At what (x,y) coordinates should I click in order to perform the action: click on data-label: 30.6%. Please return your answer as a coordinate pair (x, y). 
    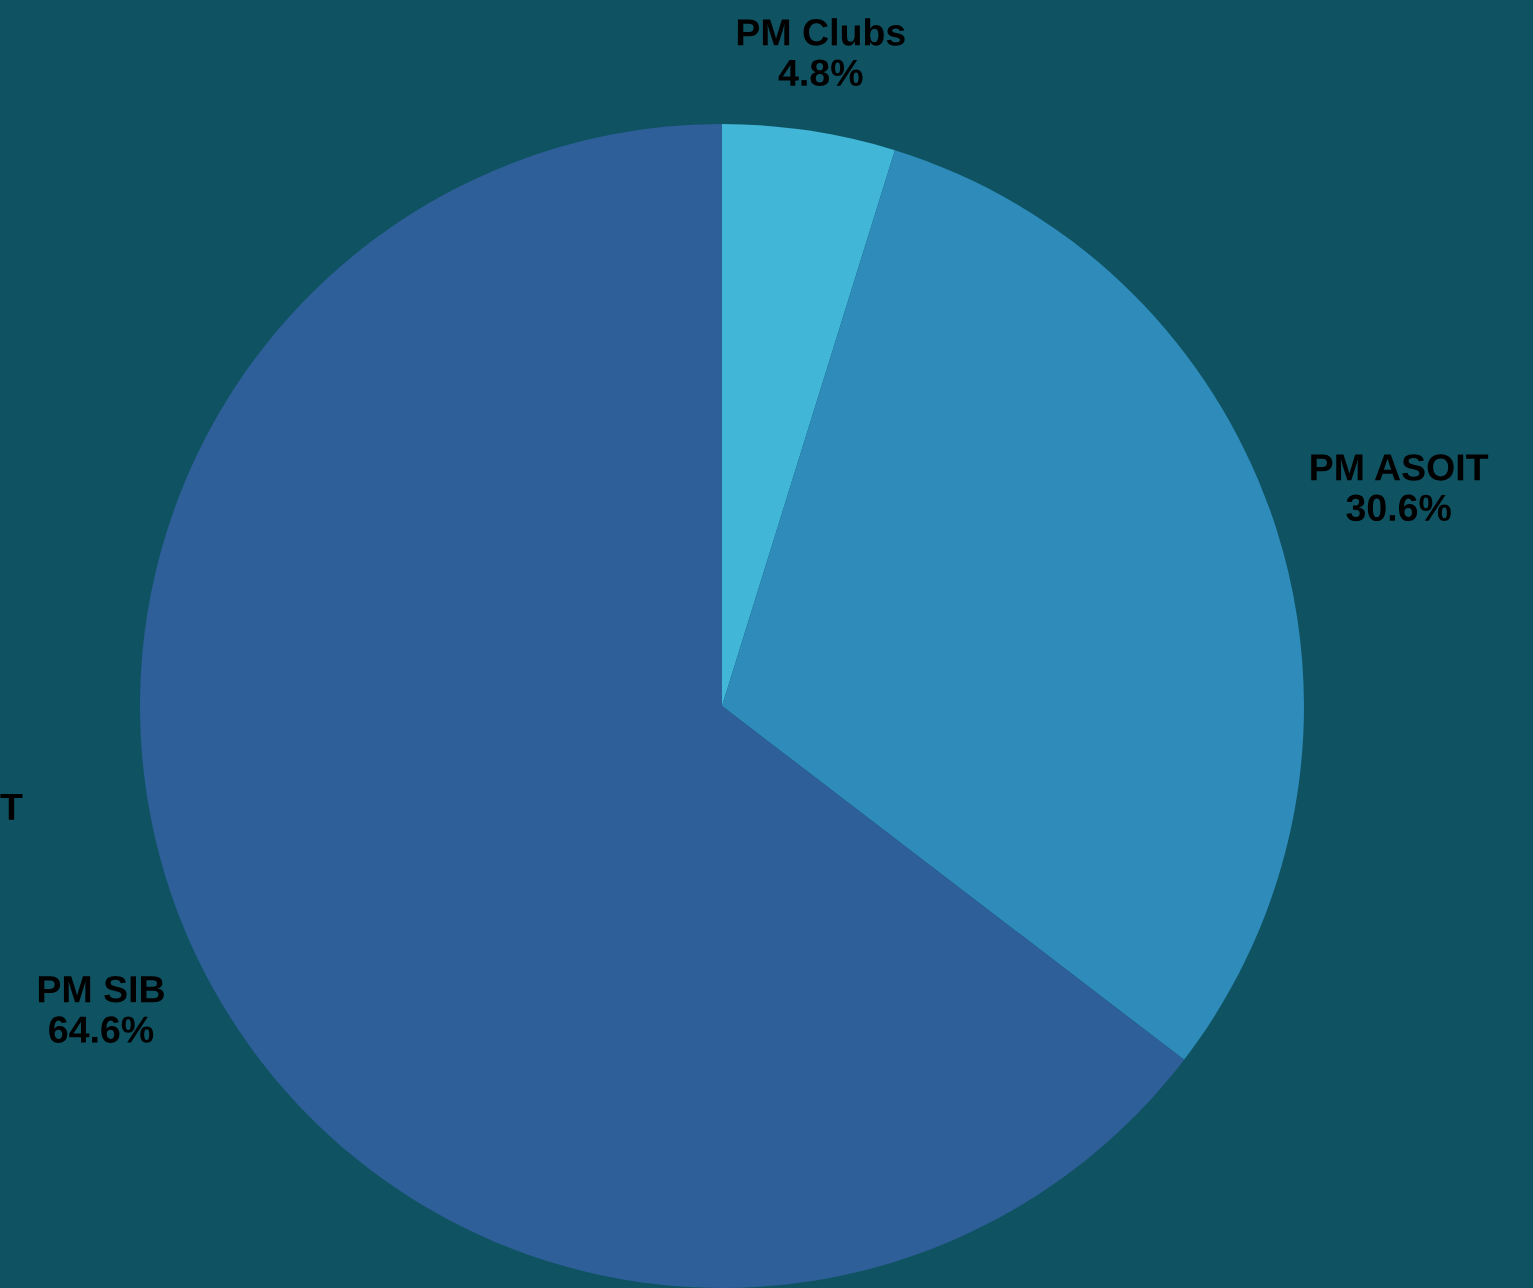
    Looking at the image, I should click on (1398, 508).